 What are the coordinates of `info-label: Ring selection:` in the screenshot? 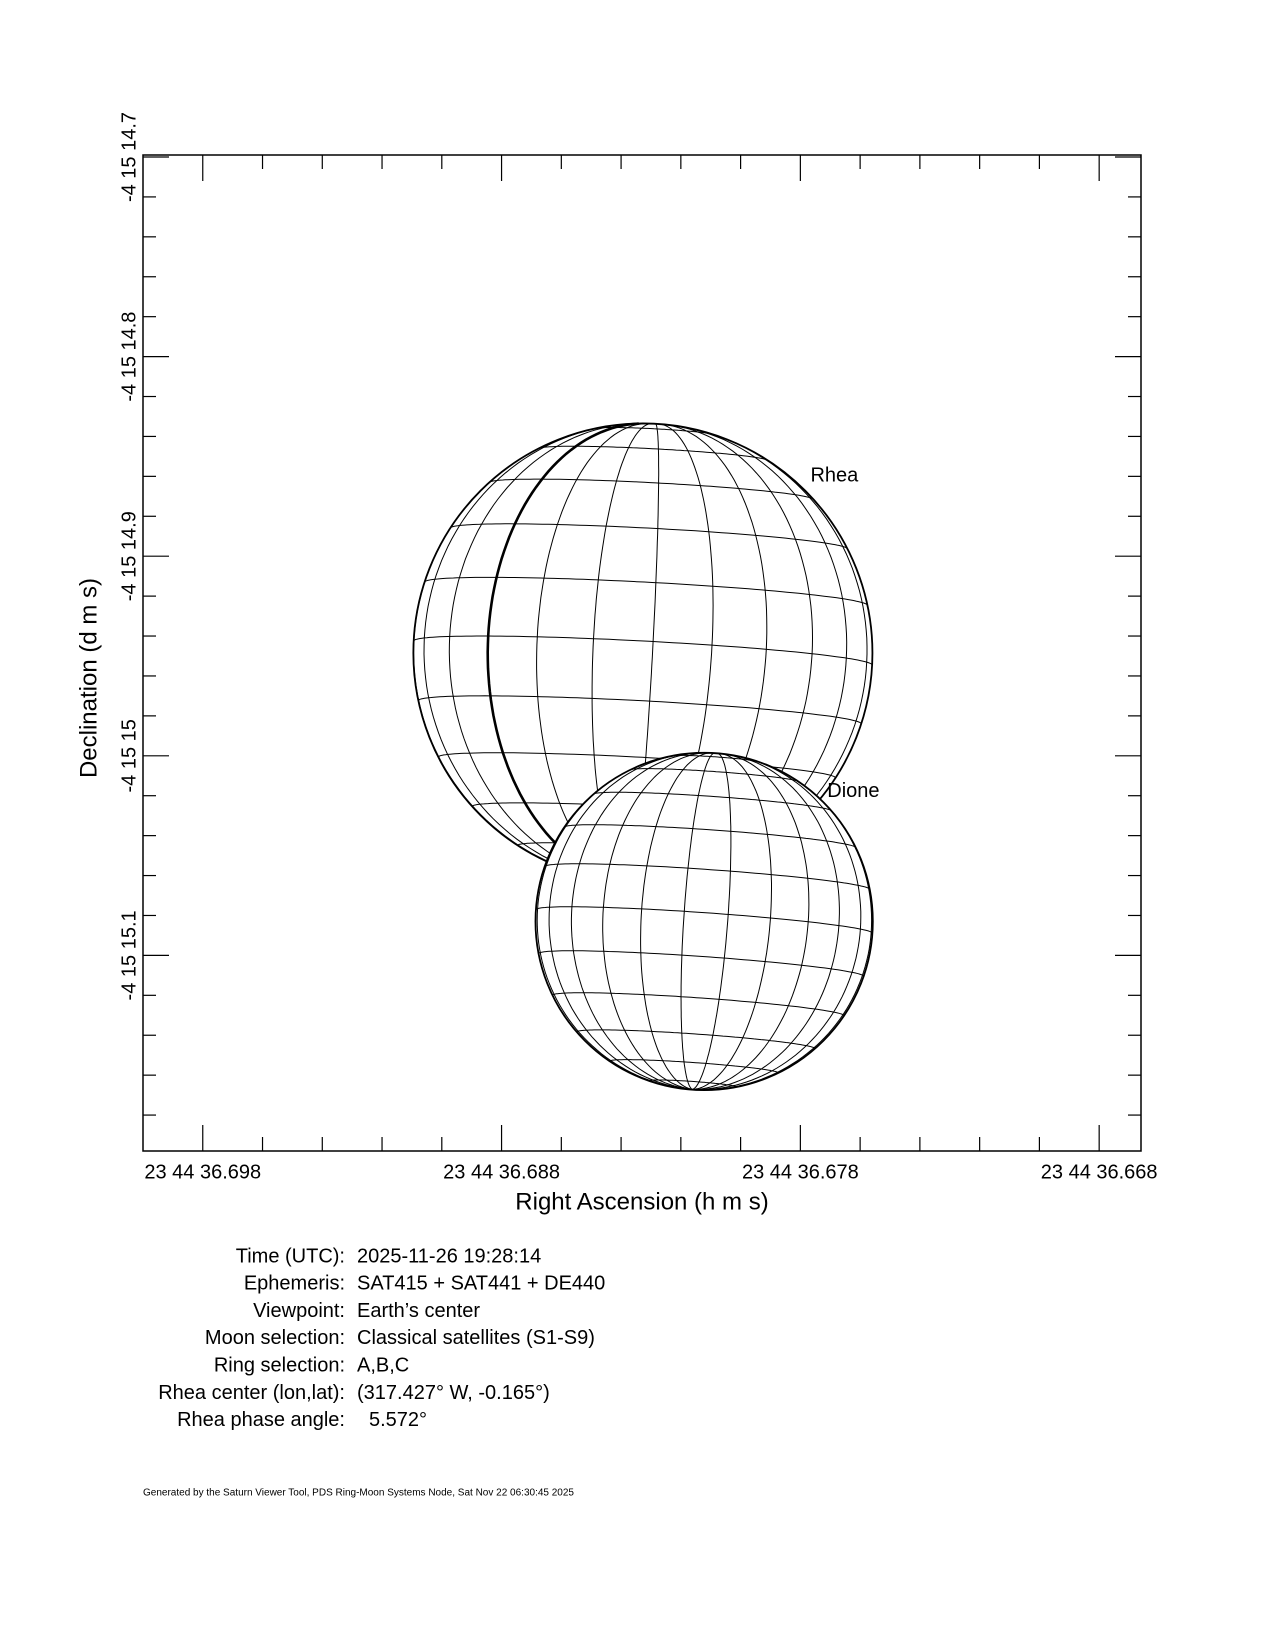 It's located at (279, 1365).